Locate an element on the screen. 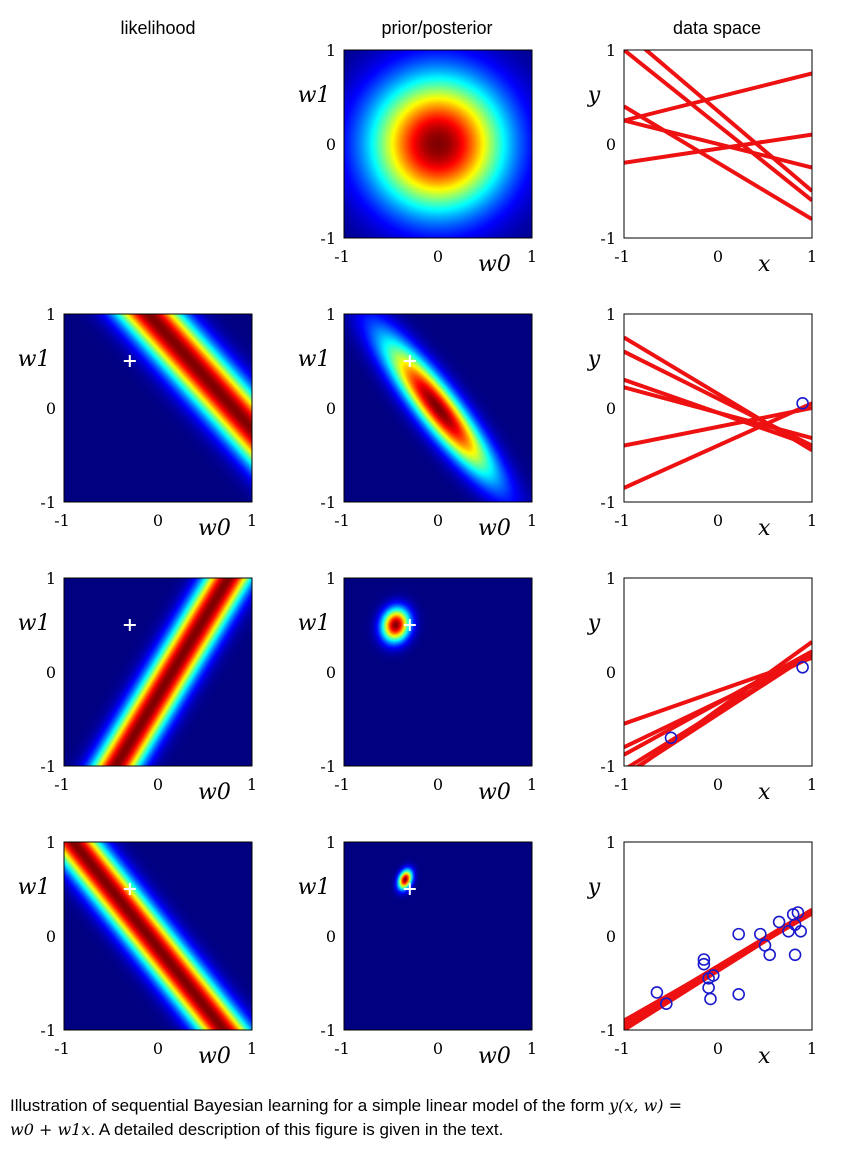  data-space-plot-area is located at coordinates (718, 936).